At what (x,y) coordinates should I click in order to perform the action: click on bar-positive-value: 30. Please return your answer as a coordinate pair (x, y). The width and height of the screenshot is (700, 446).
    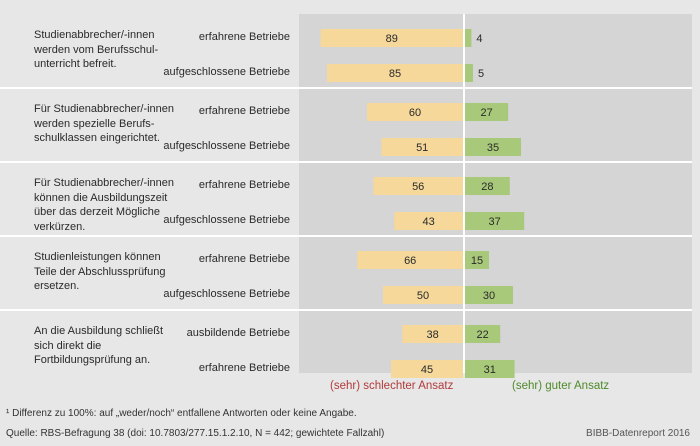
    Looking at the image, I should click on (489, 296).